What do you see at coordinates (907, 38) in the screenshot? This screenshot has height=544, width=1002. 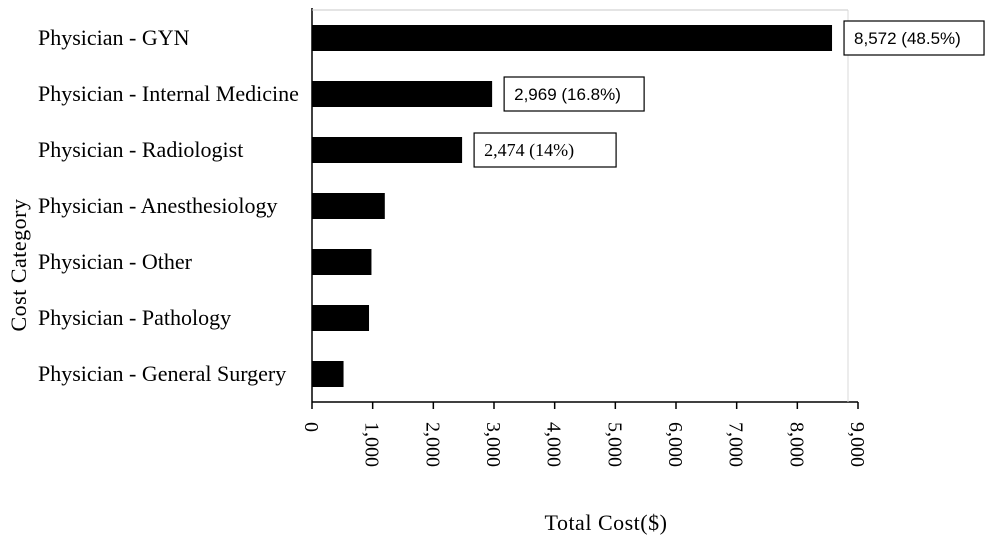 I see `data-label: 8,572 (48.5%)` at bounding box center [907, 38].